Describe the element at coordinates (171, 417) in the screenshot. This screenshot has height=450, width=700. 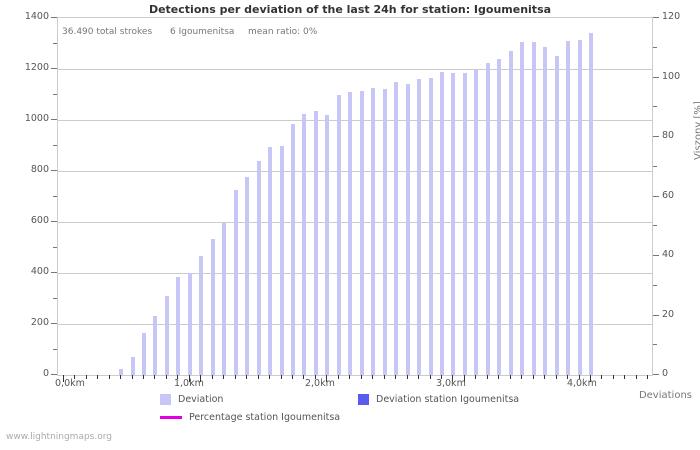
I see `legend-line-icon` at that location.